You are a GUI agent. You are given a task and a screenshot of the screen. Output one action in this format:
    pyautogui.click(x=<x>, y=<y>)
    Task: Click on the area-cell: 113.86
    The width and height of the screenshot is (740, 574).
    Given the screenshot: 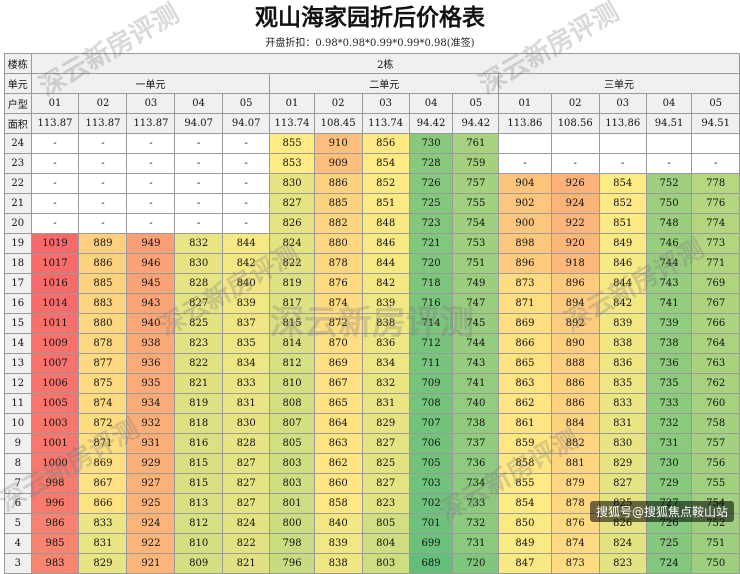 What is the action you would take?
    pyautogui.click(x=525, y=123)
    